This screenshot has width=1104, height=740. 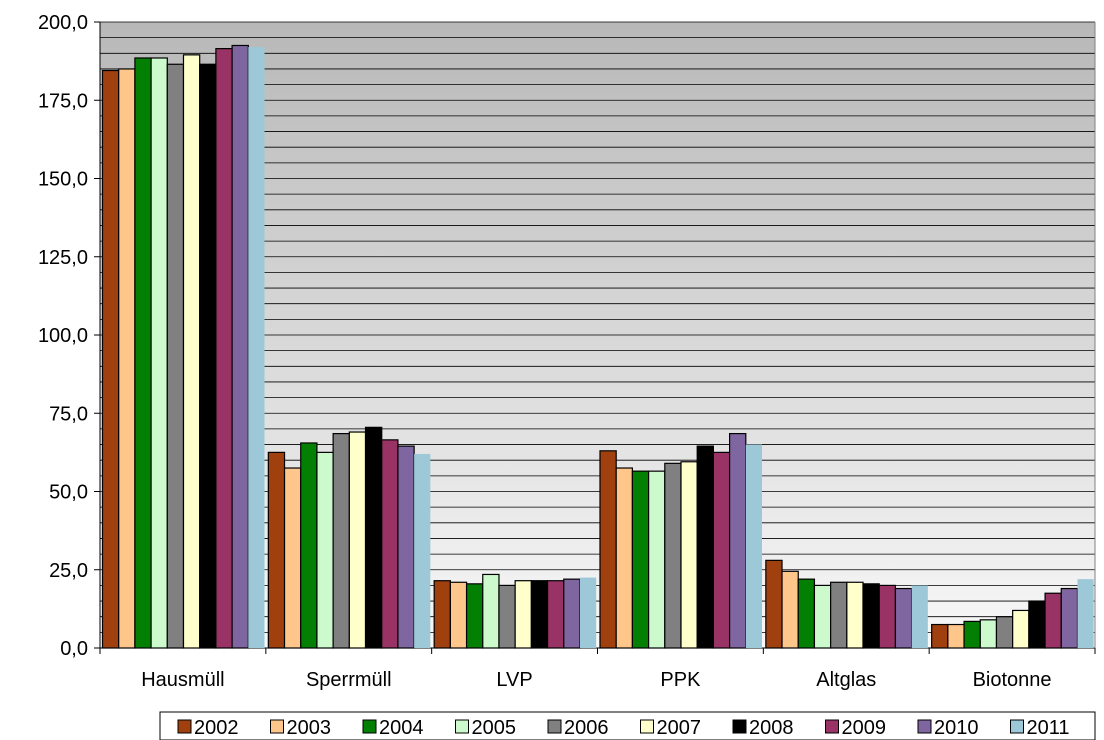 What do you see at coordinates (494, 728) in the screenshot?
I see `legend-label: 2005` at bounding box center [494, 728].